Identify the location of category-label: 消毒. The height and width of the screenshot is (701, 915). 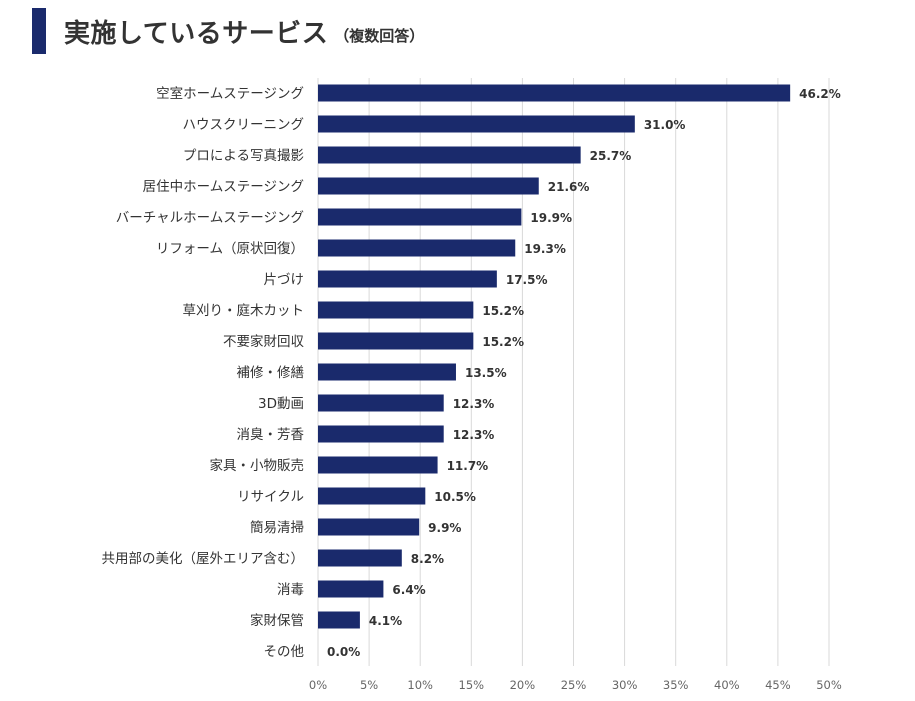
(290, 590).